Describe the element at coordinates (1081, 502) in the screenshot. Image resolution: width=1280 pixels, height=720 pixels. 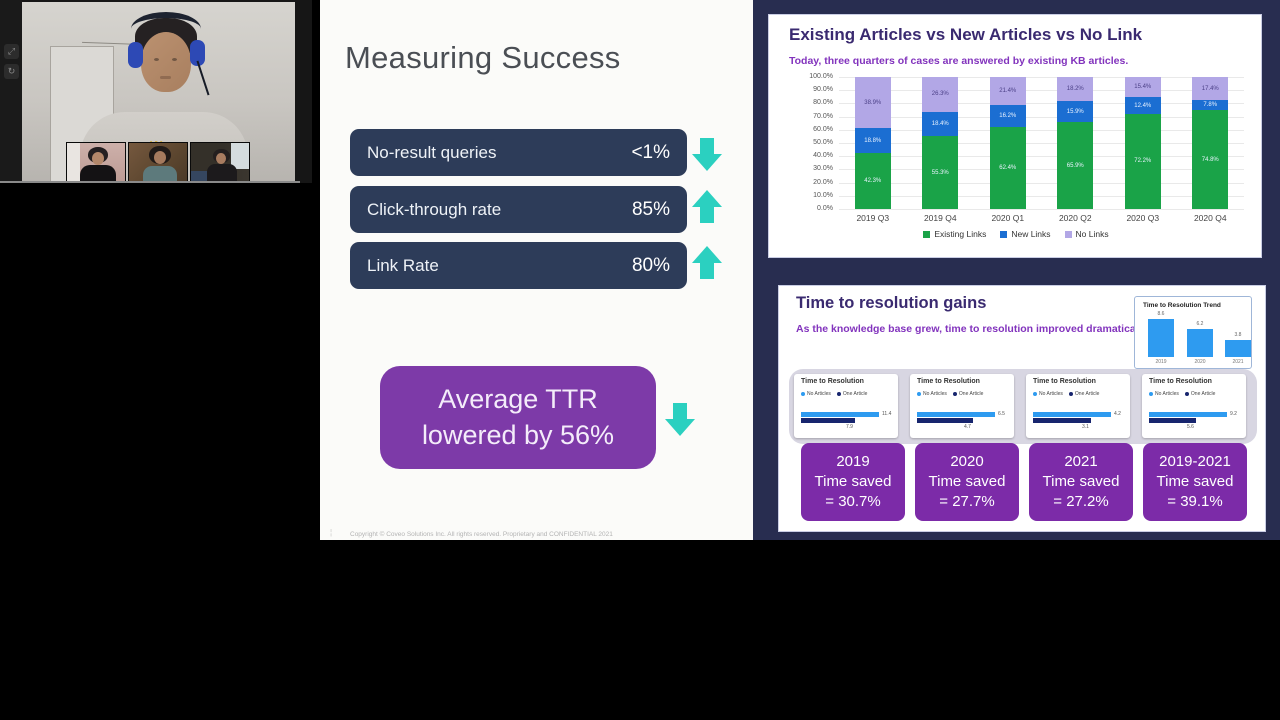
I see `savings-value: = 27.2%` at that location.